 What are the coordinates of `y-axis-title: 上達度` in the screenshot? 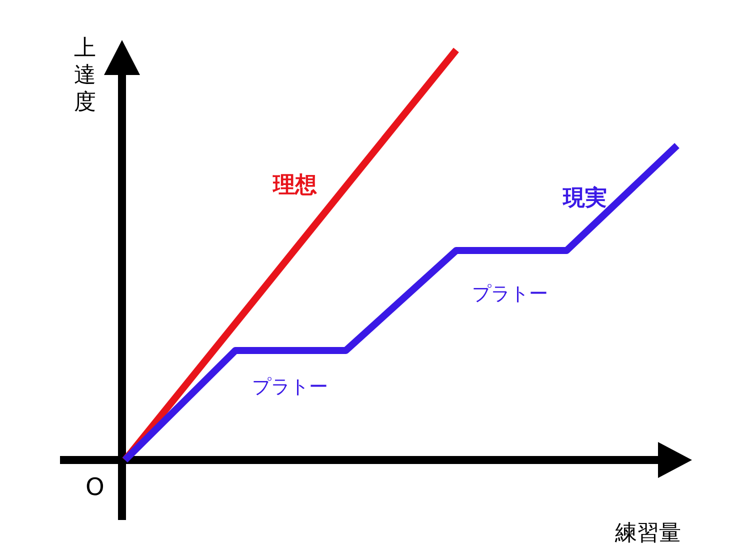 It's located at (85, 75).